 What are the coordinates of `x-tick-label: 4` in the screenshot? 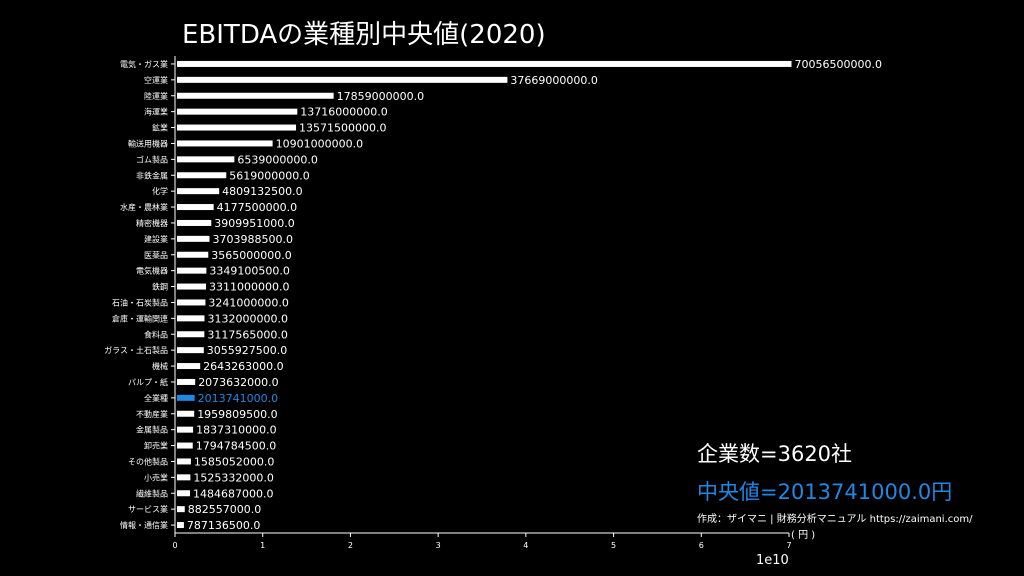 It's located at (525, 545).